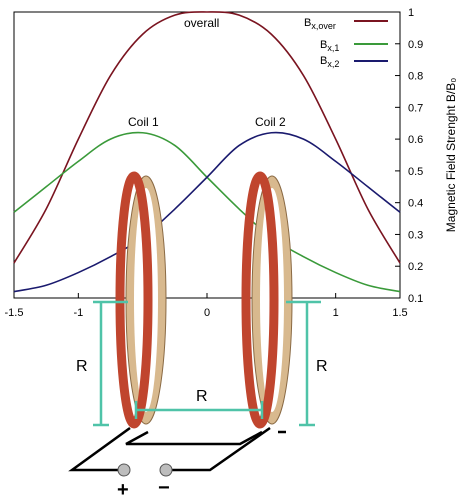  What do you see at coordinates (14, 313) in the screenshot?
I see `x-tick-label: -1.5` at bounding box center [14, 313].